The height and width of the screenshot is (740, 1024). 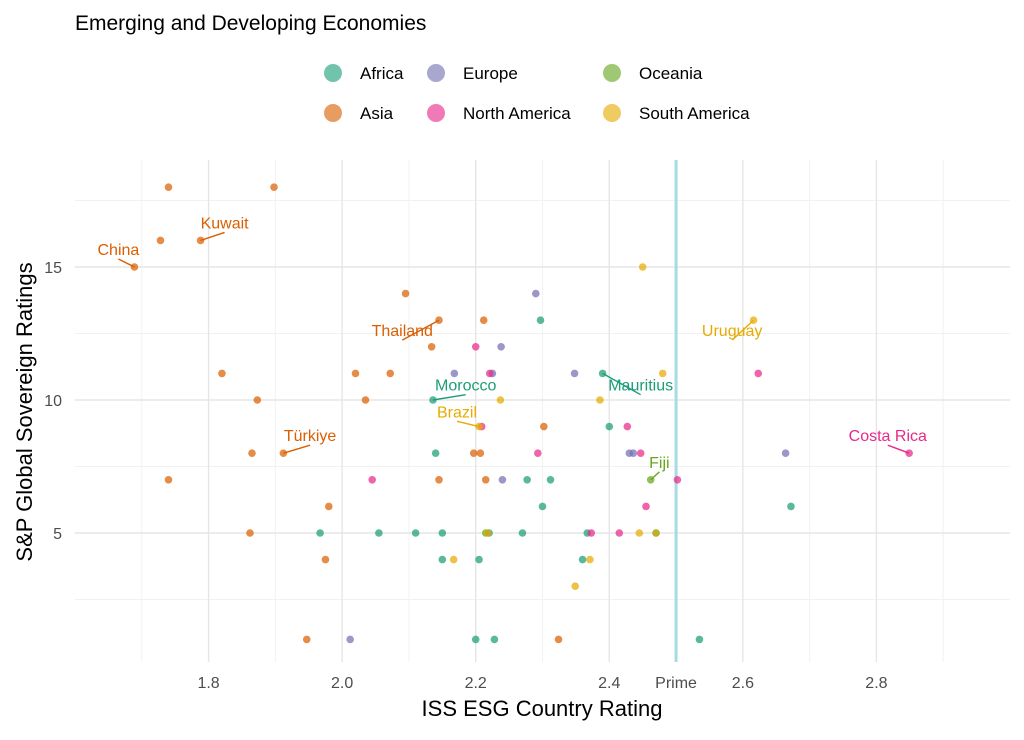 What do you see at coordinates (53, 401) in the screenshot?
I see `y-tick-label: 10` at bounding box center [53, 401].